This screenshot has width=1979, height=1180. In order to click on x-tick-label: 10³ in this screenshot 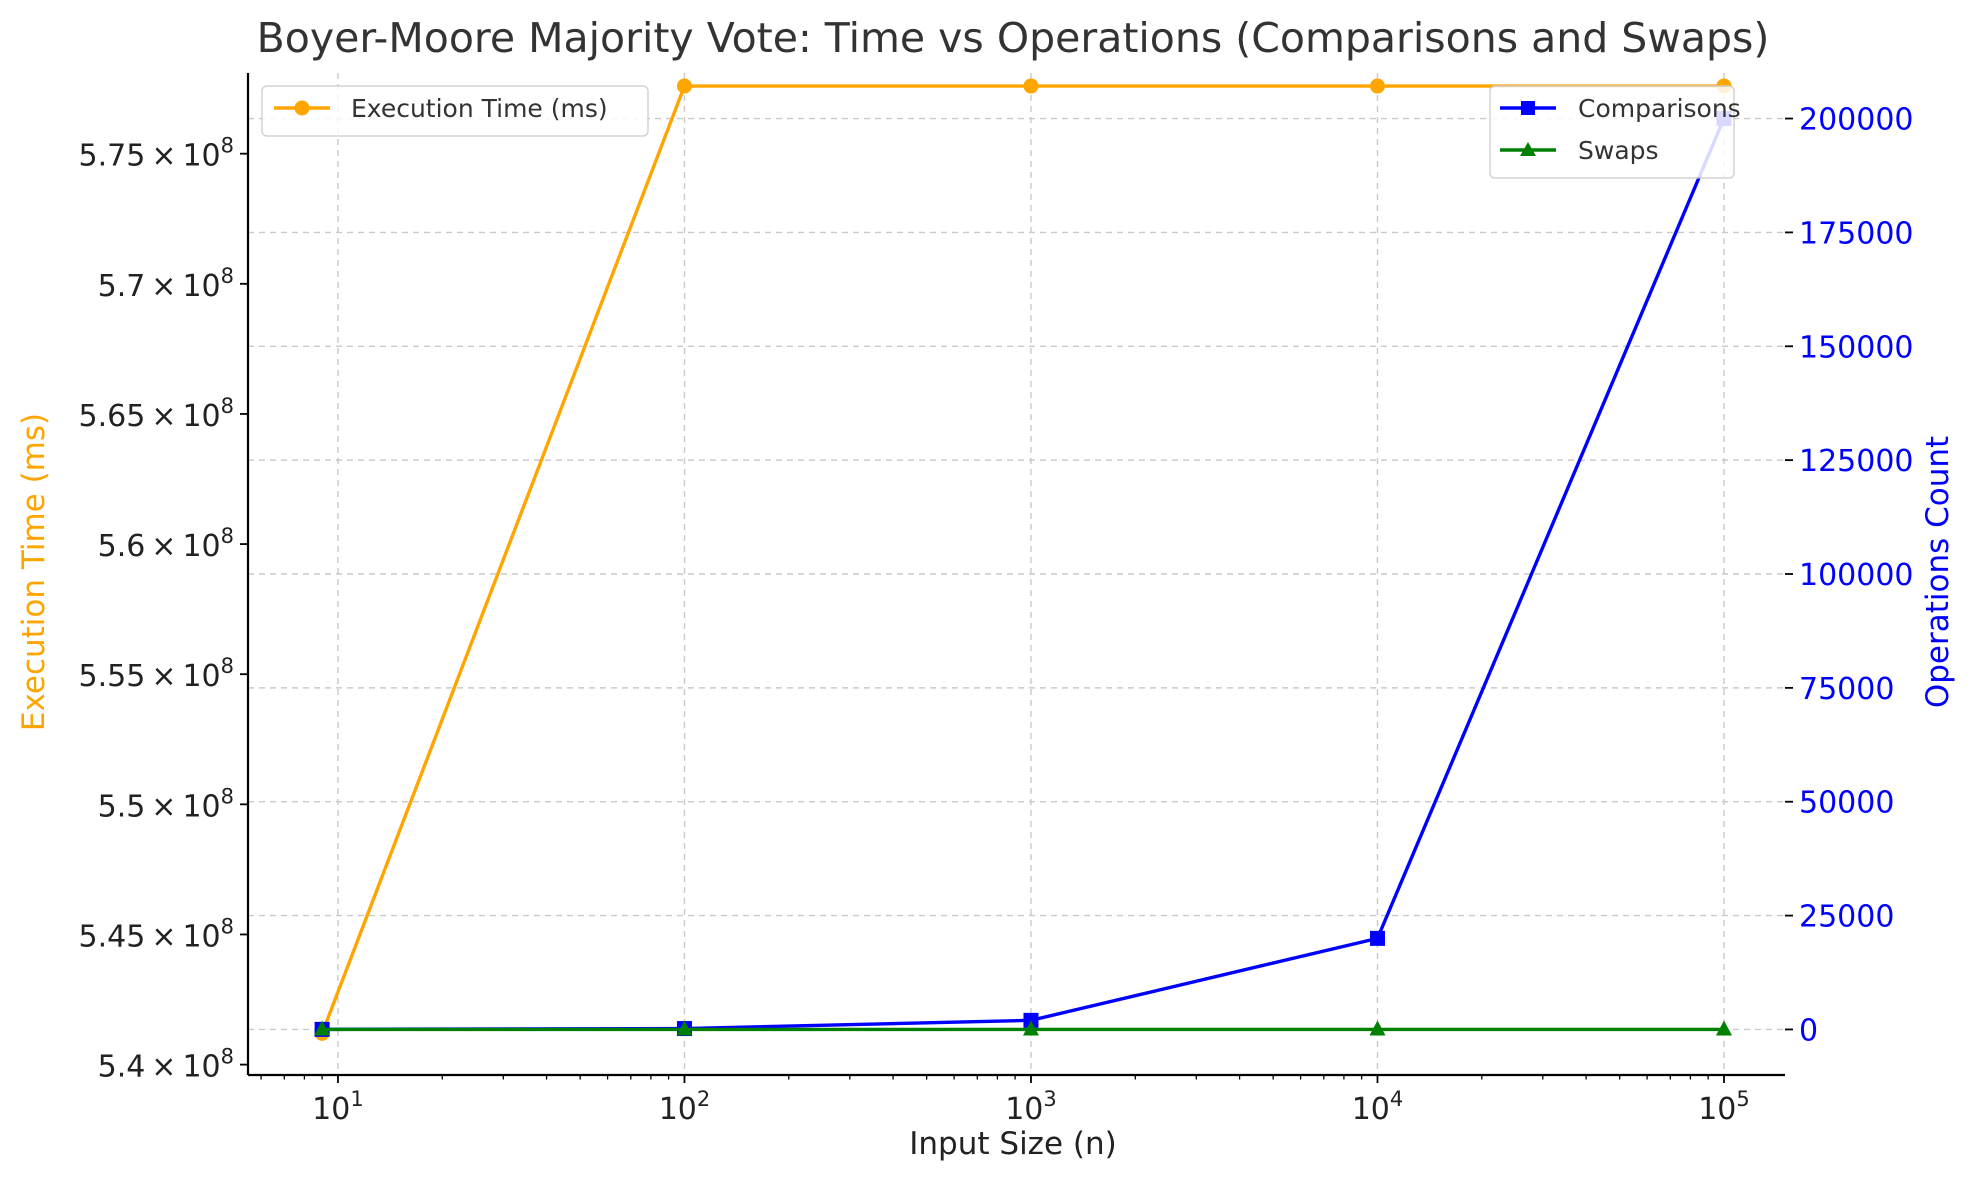, I will do `click(1031, 1107)`.